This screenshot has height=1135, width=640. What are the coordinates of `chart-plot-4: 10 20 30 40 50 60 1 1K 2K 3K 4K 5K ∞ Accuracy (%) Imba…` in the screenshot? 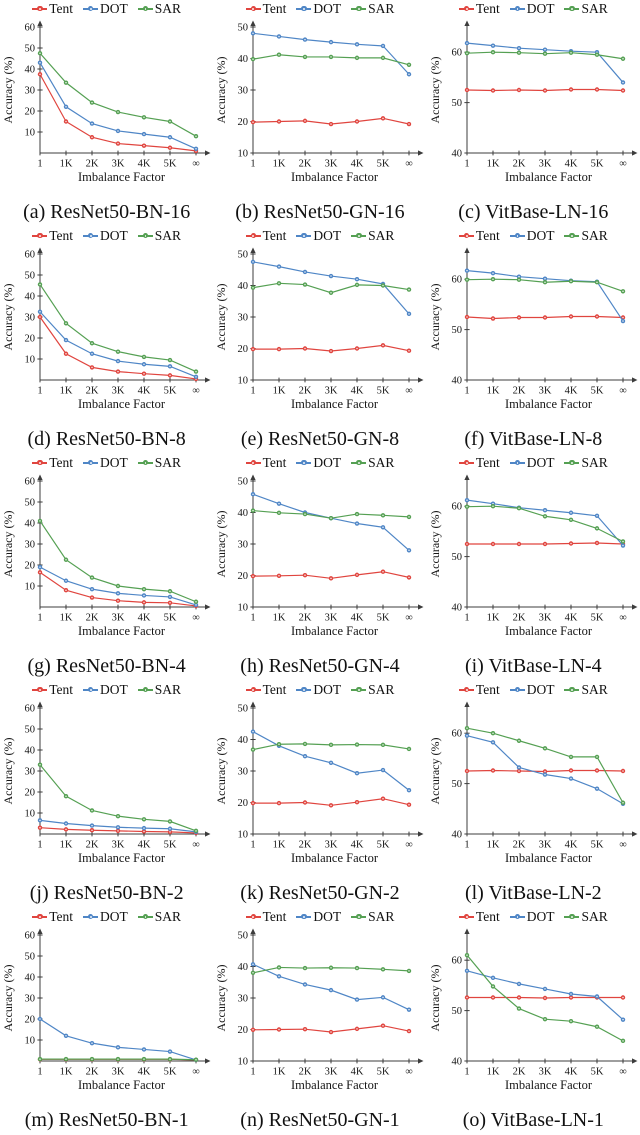 It's located at (106, 329).